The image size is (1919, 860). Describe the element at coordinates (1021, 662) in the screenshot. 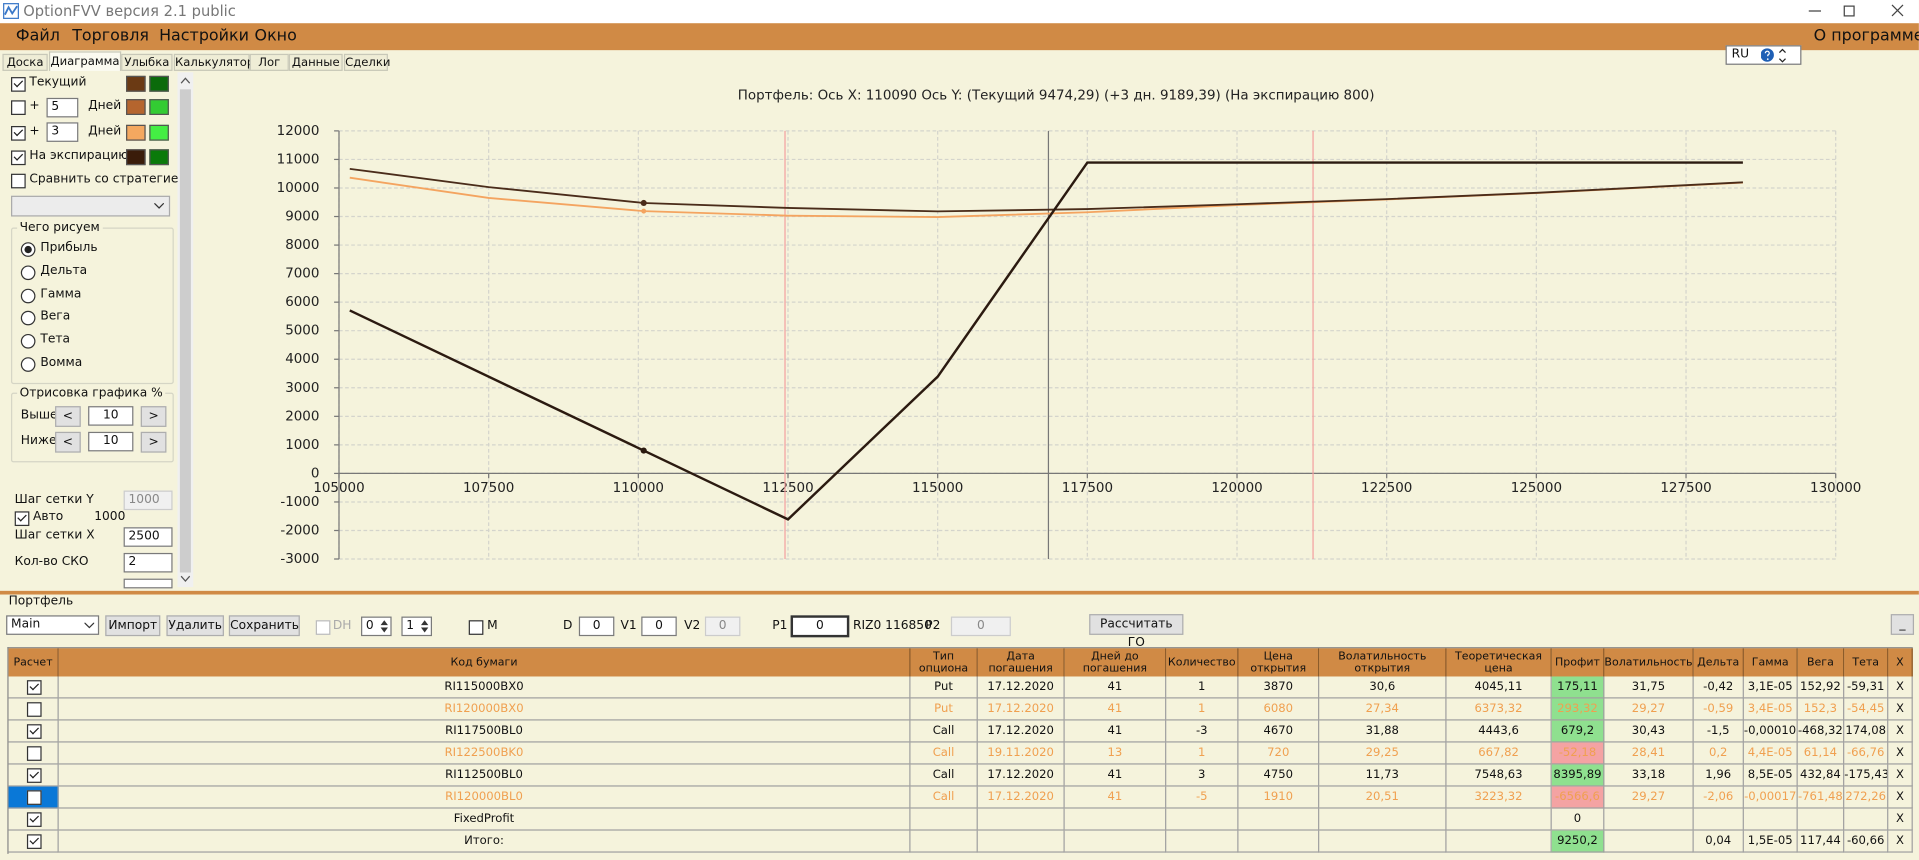

I see `column-header: Дата погашения` at that location.